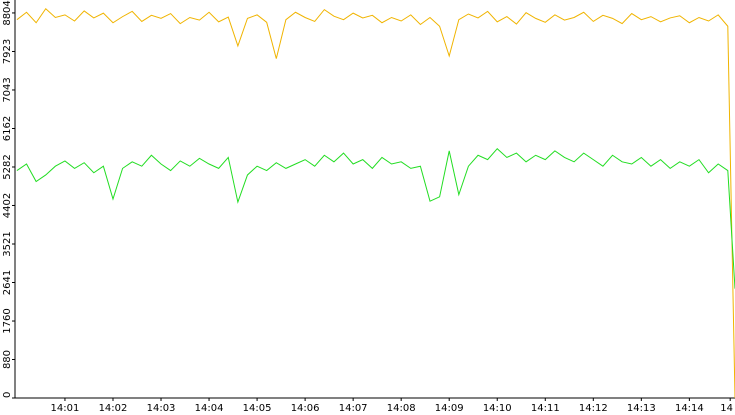 Image resolution: width=735 pixels, height=415 pixels. What do you see at coordinates (545, 408) in the screenshot?
I see `x-tick-label: 14:11` at bounding box center [545, 408].